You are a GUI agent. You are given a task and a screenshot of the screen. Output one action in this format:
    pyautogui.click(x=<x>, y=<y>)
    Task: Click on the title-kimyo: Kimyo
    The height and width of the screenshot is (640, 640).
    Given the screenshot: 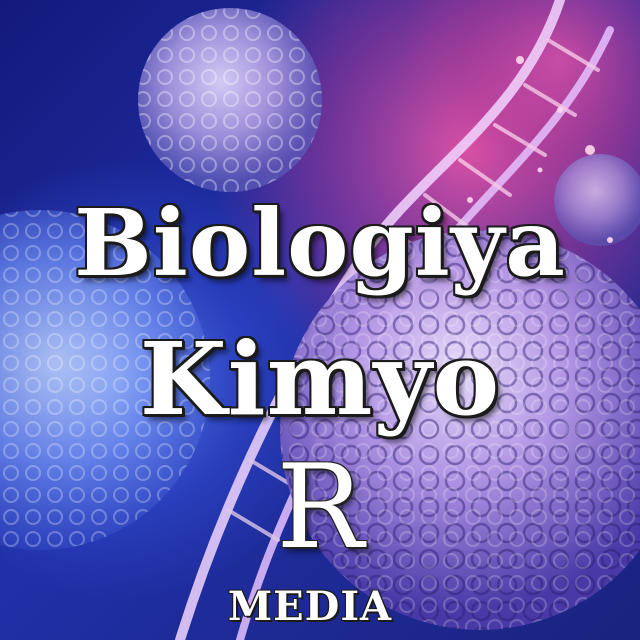 What is the action you would take?
    pyautogui.click(x=320, y=379)
    